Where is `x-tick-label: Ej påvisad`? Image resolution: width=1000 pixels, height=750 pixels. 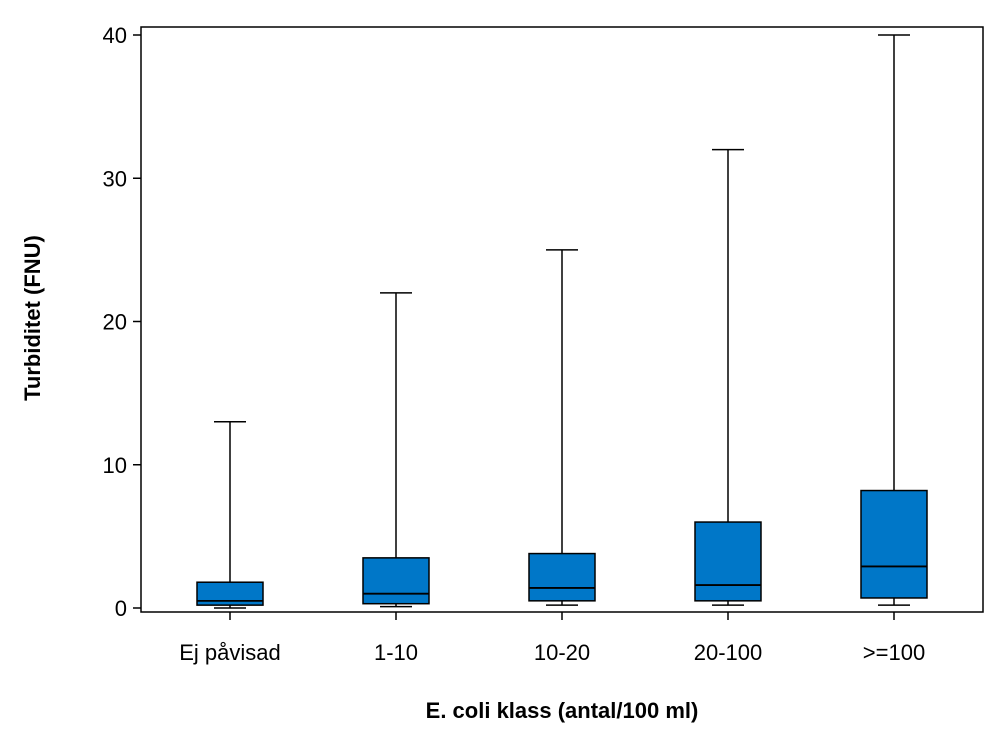
x-tick-label: Ej påvisad is located at coordinates (230, 652).